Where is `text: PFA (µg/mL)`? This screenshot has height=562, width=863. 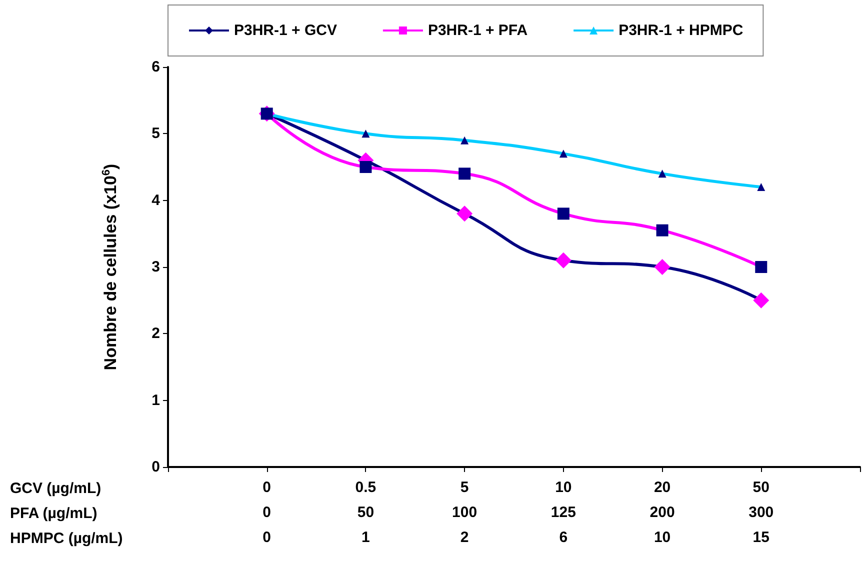 text: PFA (µg/mL) is located at coordinates (54, 513).